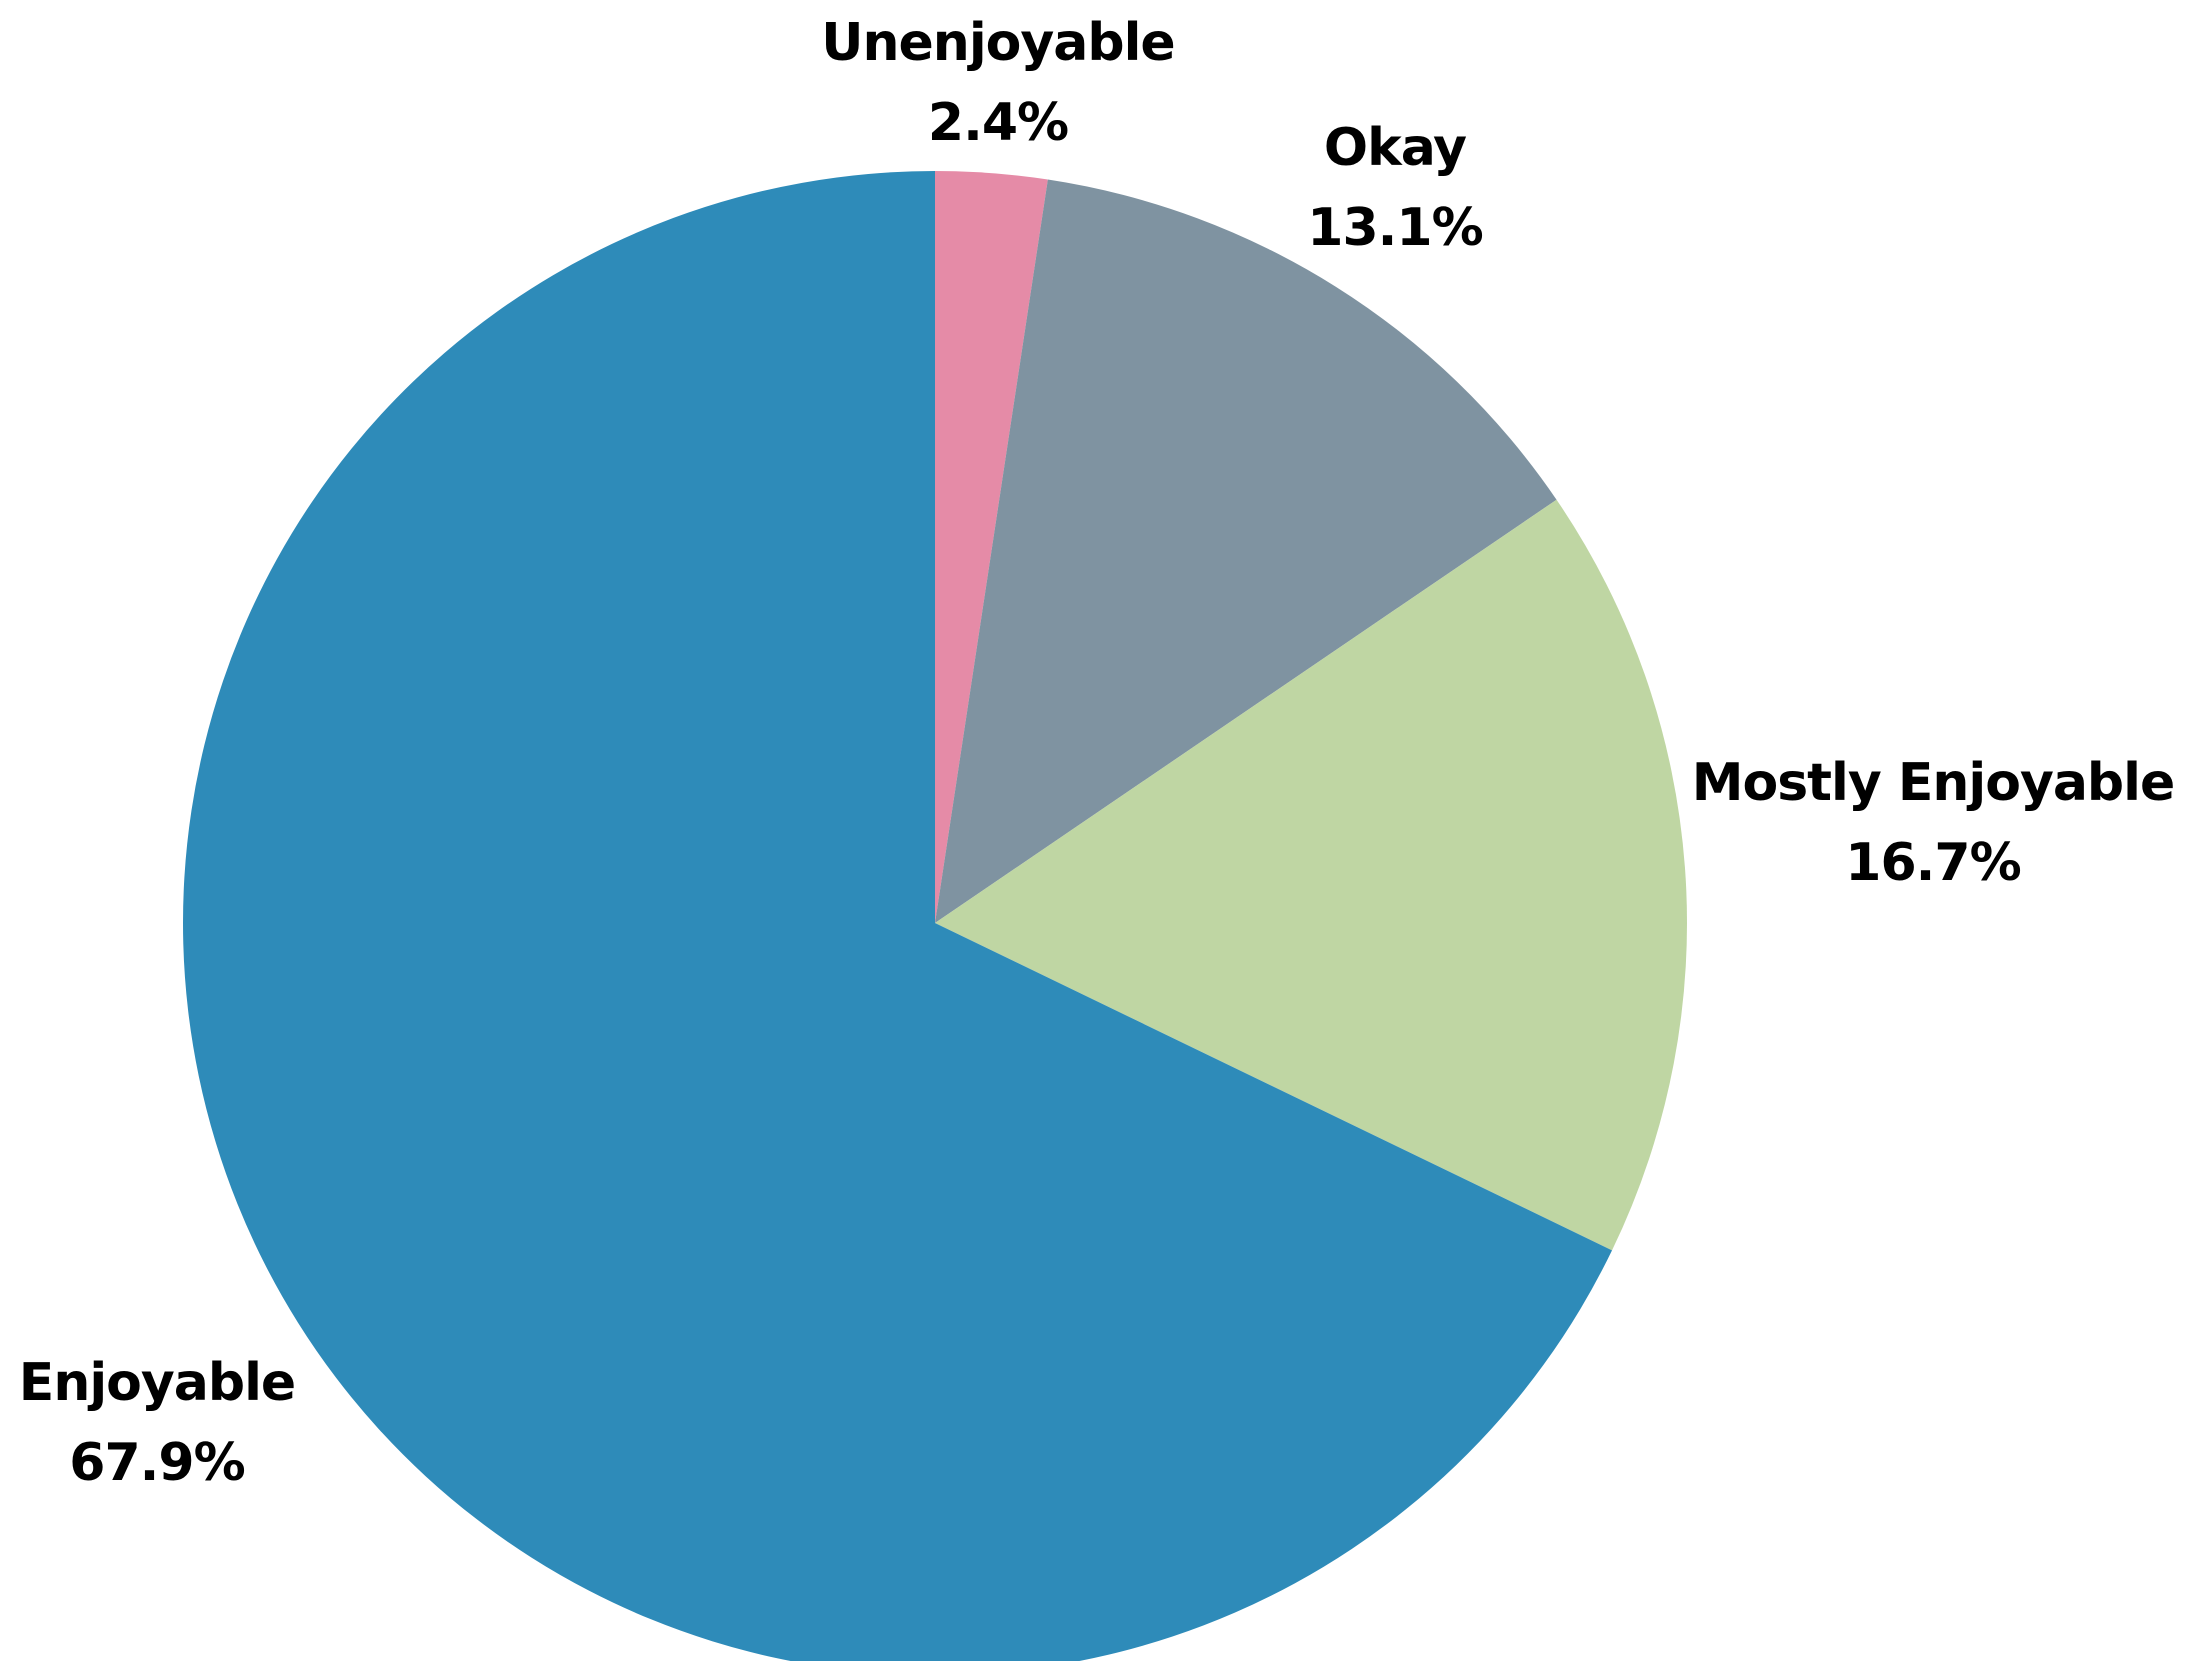 The image size is (2197, 1661). I want to click on pie-slice-unenjoyable, so click(991, 547).